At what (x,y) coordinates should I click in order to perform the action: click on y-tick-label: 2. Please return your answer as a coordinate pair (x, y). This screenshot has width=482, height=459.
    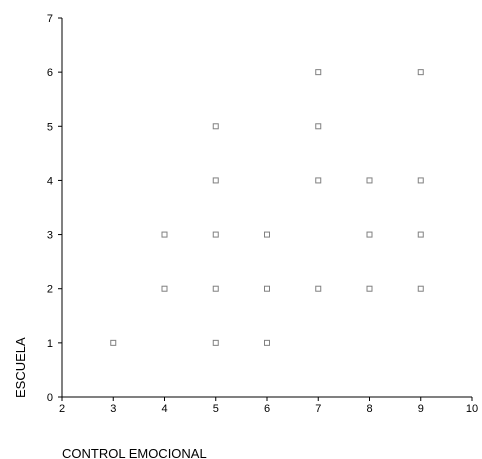
    Looking at the image, I should click on (50, 290).